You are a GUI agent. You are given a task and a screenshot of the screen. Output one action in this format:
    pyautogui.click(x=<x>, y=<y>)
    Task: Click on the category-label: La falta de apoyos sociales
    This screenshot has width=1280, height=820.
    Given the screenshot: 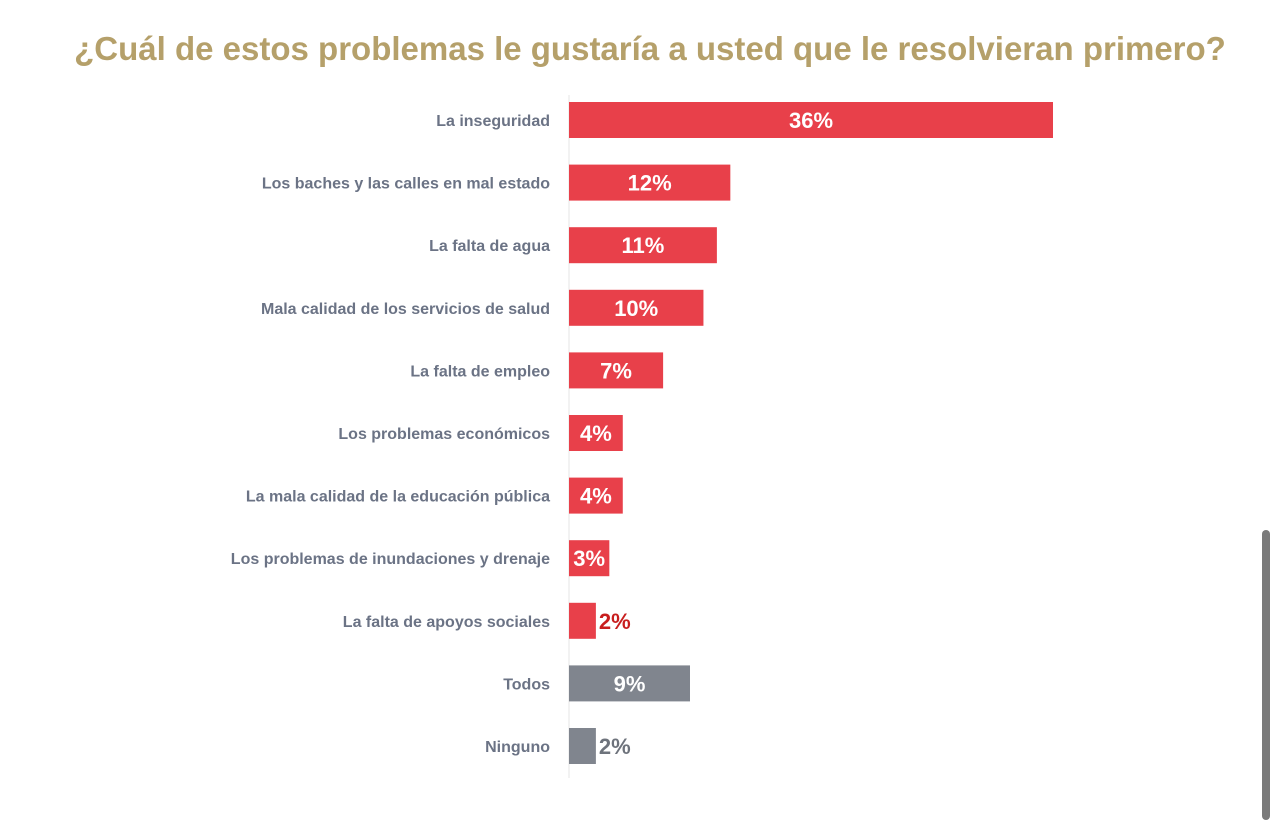 What is the action you would take?
    pyautogui.click(x=446, y=622)
    